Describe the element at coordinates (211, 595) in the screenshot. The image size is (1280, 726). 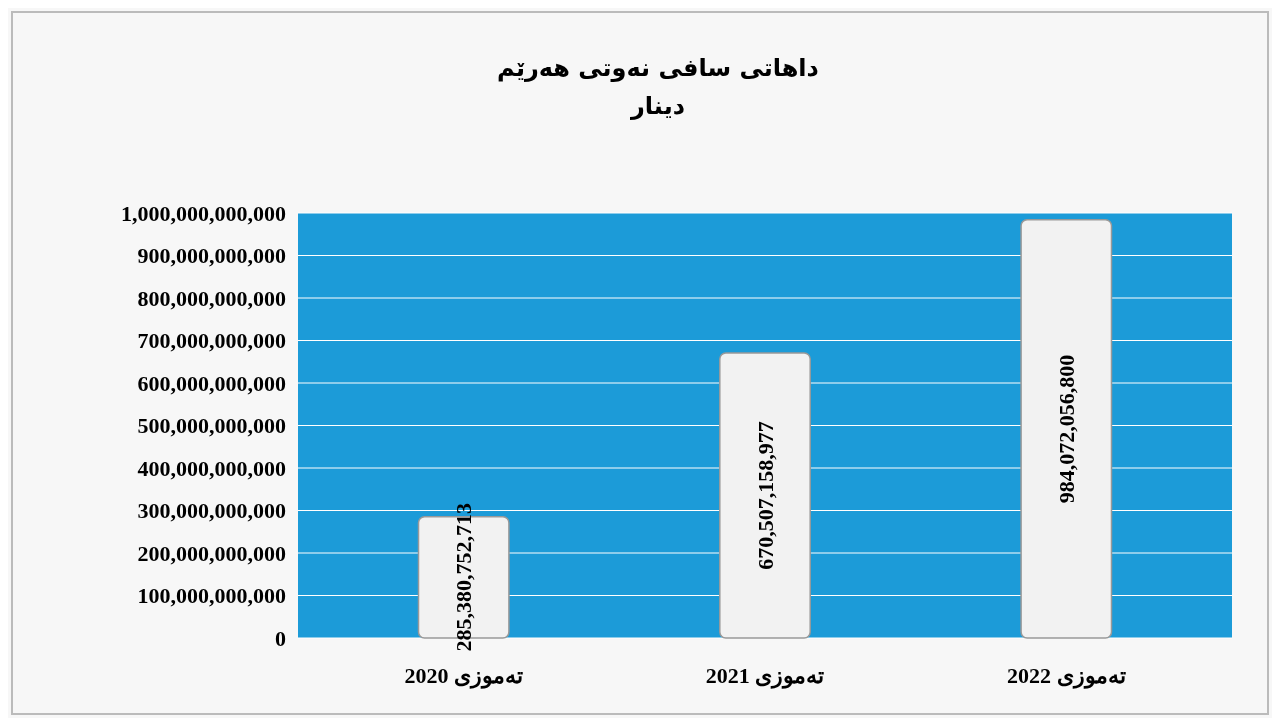
I see `y-tick-label: 100,000,000,000` at that location.